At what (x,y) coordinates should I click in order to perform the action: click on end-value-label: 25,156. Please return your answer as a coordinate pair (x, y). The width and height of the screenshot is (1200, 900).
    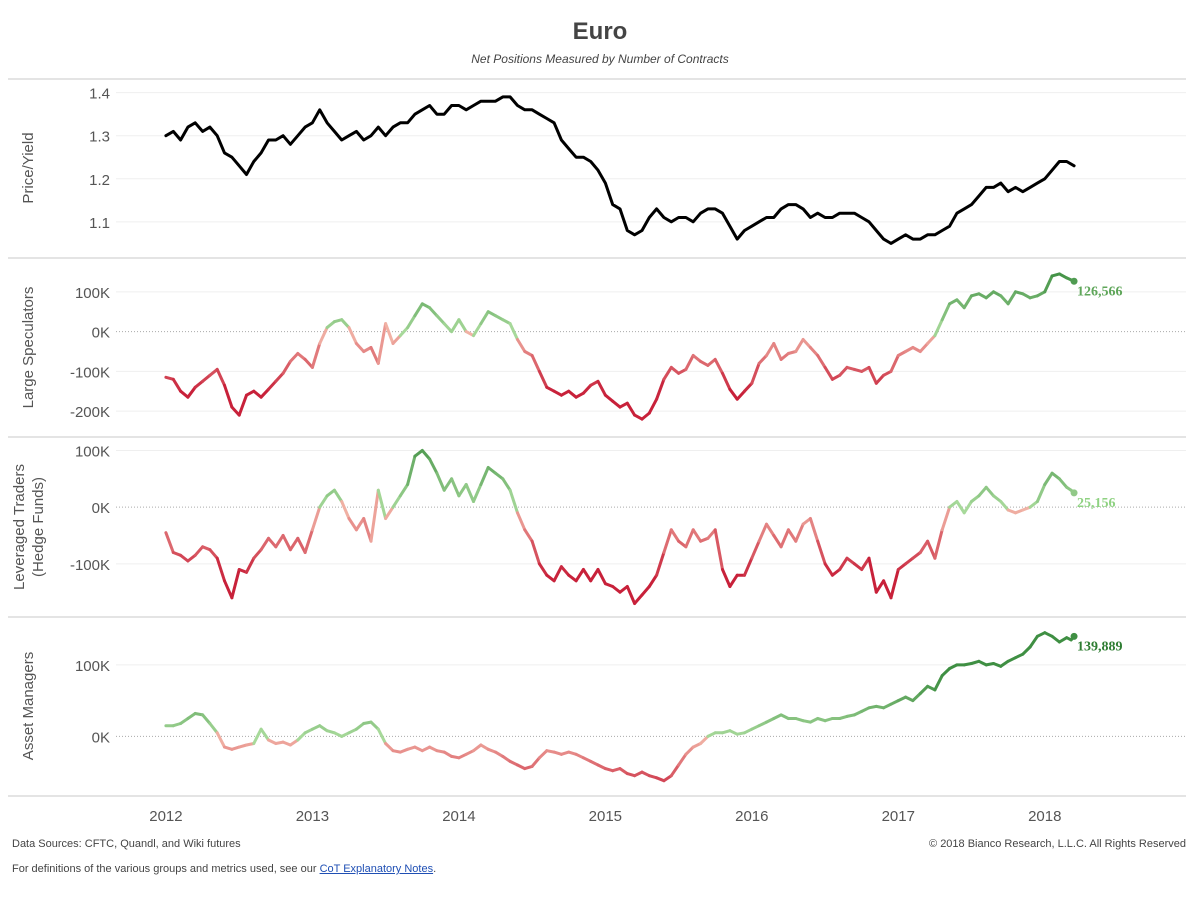
    Looking at the image, I should click on (1096, 503).